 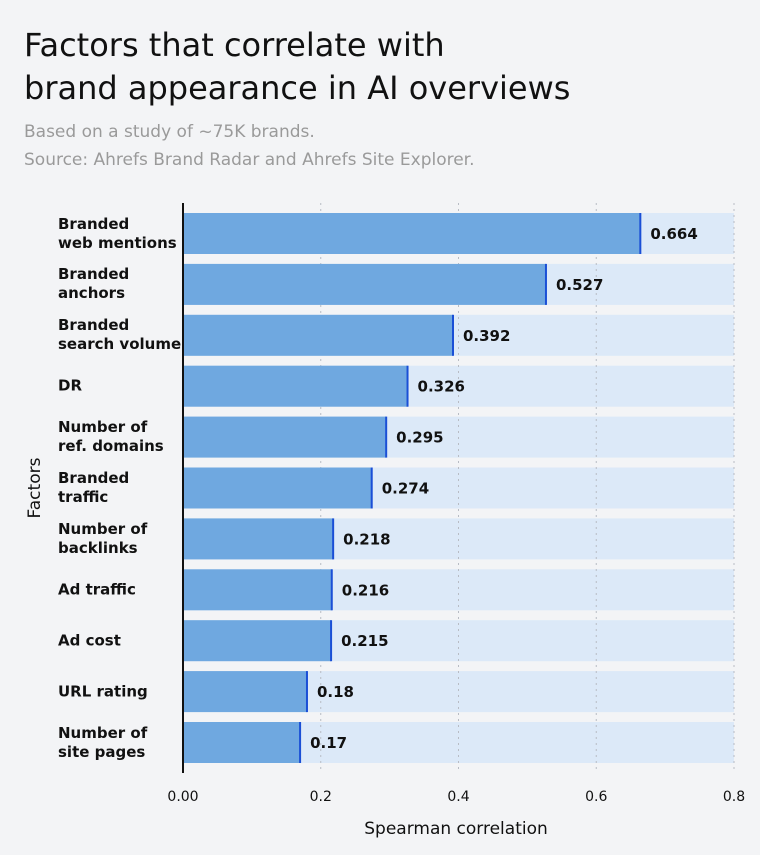 I want to click on x-tick-label: 0.00, so click(x=182, y=797).